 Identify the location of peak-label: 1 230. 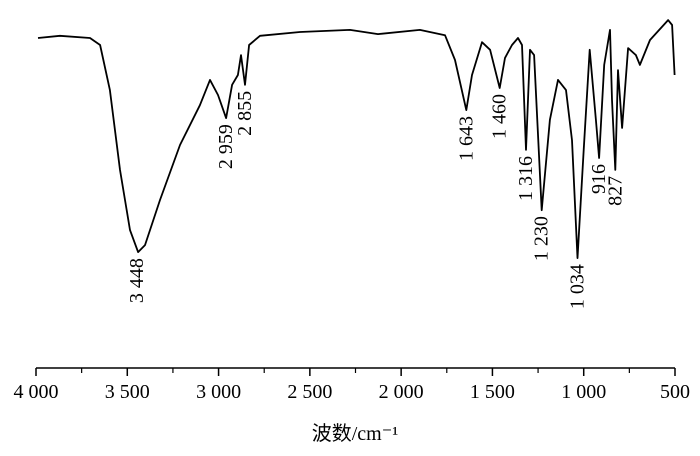
(542, 238).